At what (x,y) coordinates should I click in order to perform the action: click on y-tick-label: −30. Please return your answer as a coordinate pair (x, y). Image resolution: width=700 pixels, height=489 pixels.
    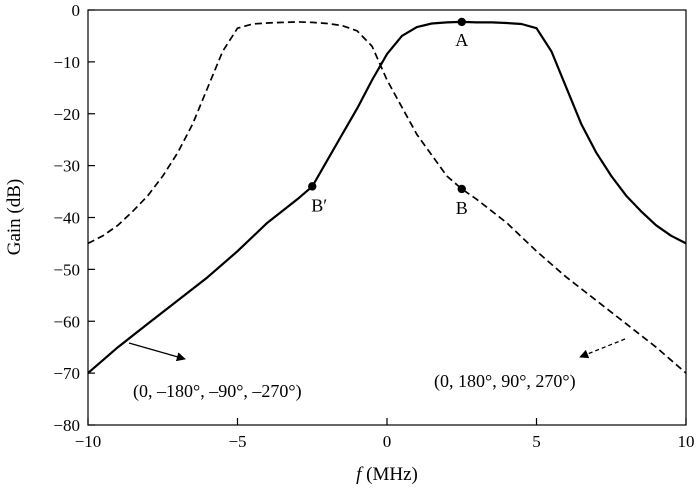
    Looking at the image, I should click on (66, 166).